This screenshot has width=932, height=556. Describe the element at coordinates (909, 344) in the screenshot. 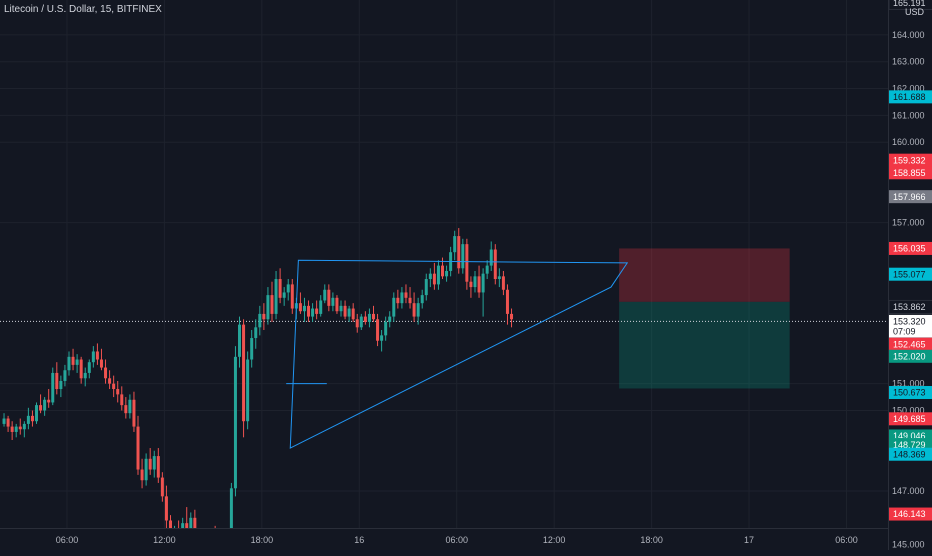

I see `price-label: 152.465` at that location.